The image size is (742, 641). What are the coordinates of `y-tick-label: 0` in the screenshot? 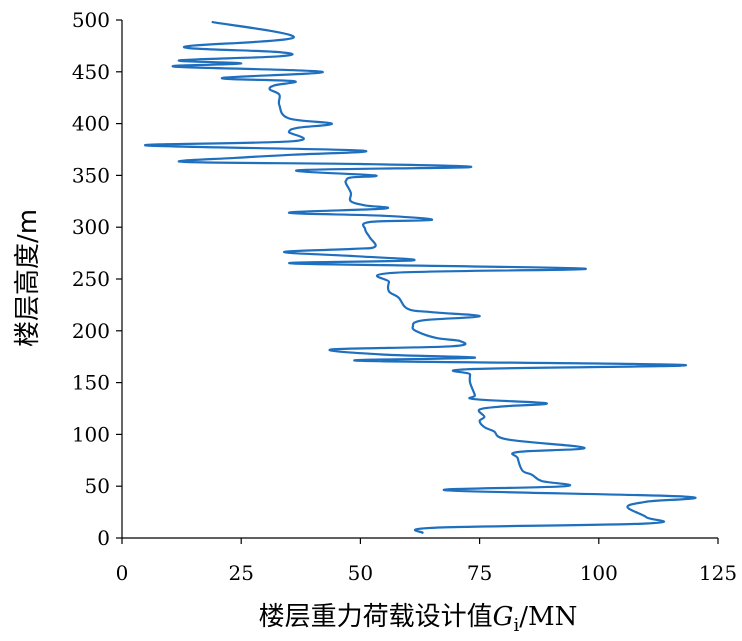 It's located at (103, 538).